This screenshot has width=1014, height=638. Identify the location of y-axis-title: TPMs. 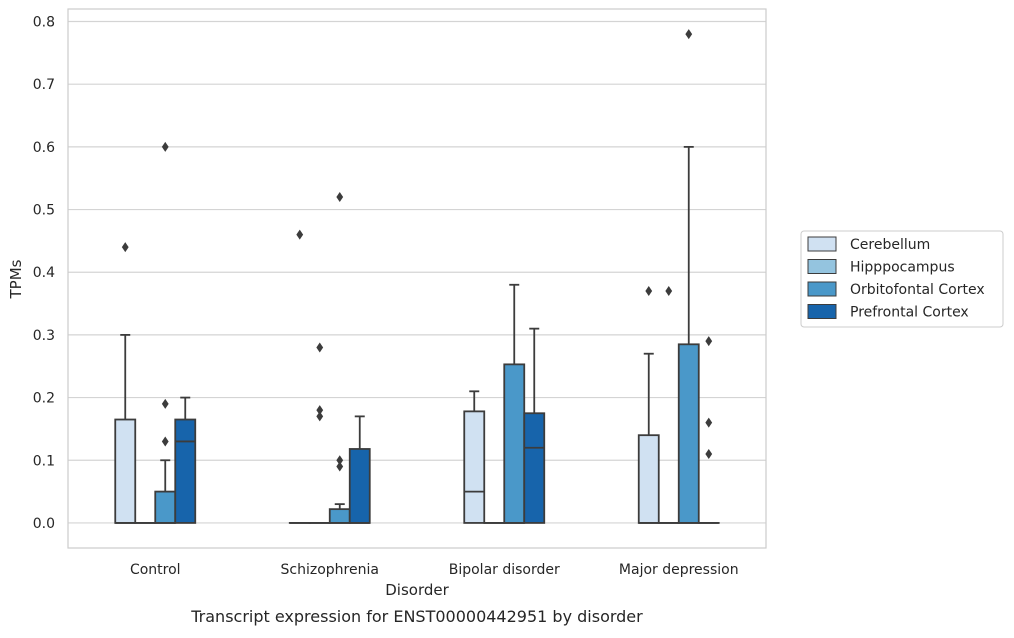
(16, 279).